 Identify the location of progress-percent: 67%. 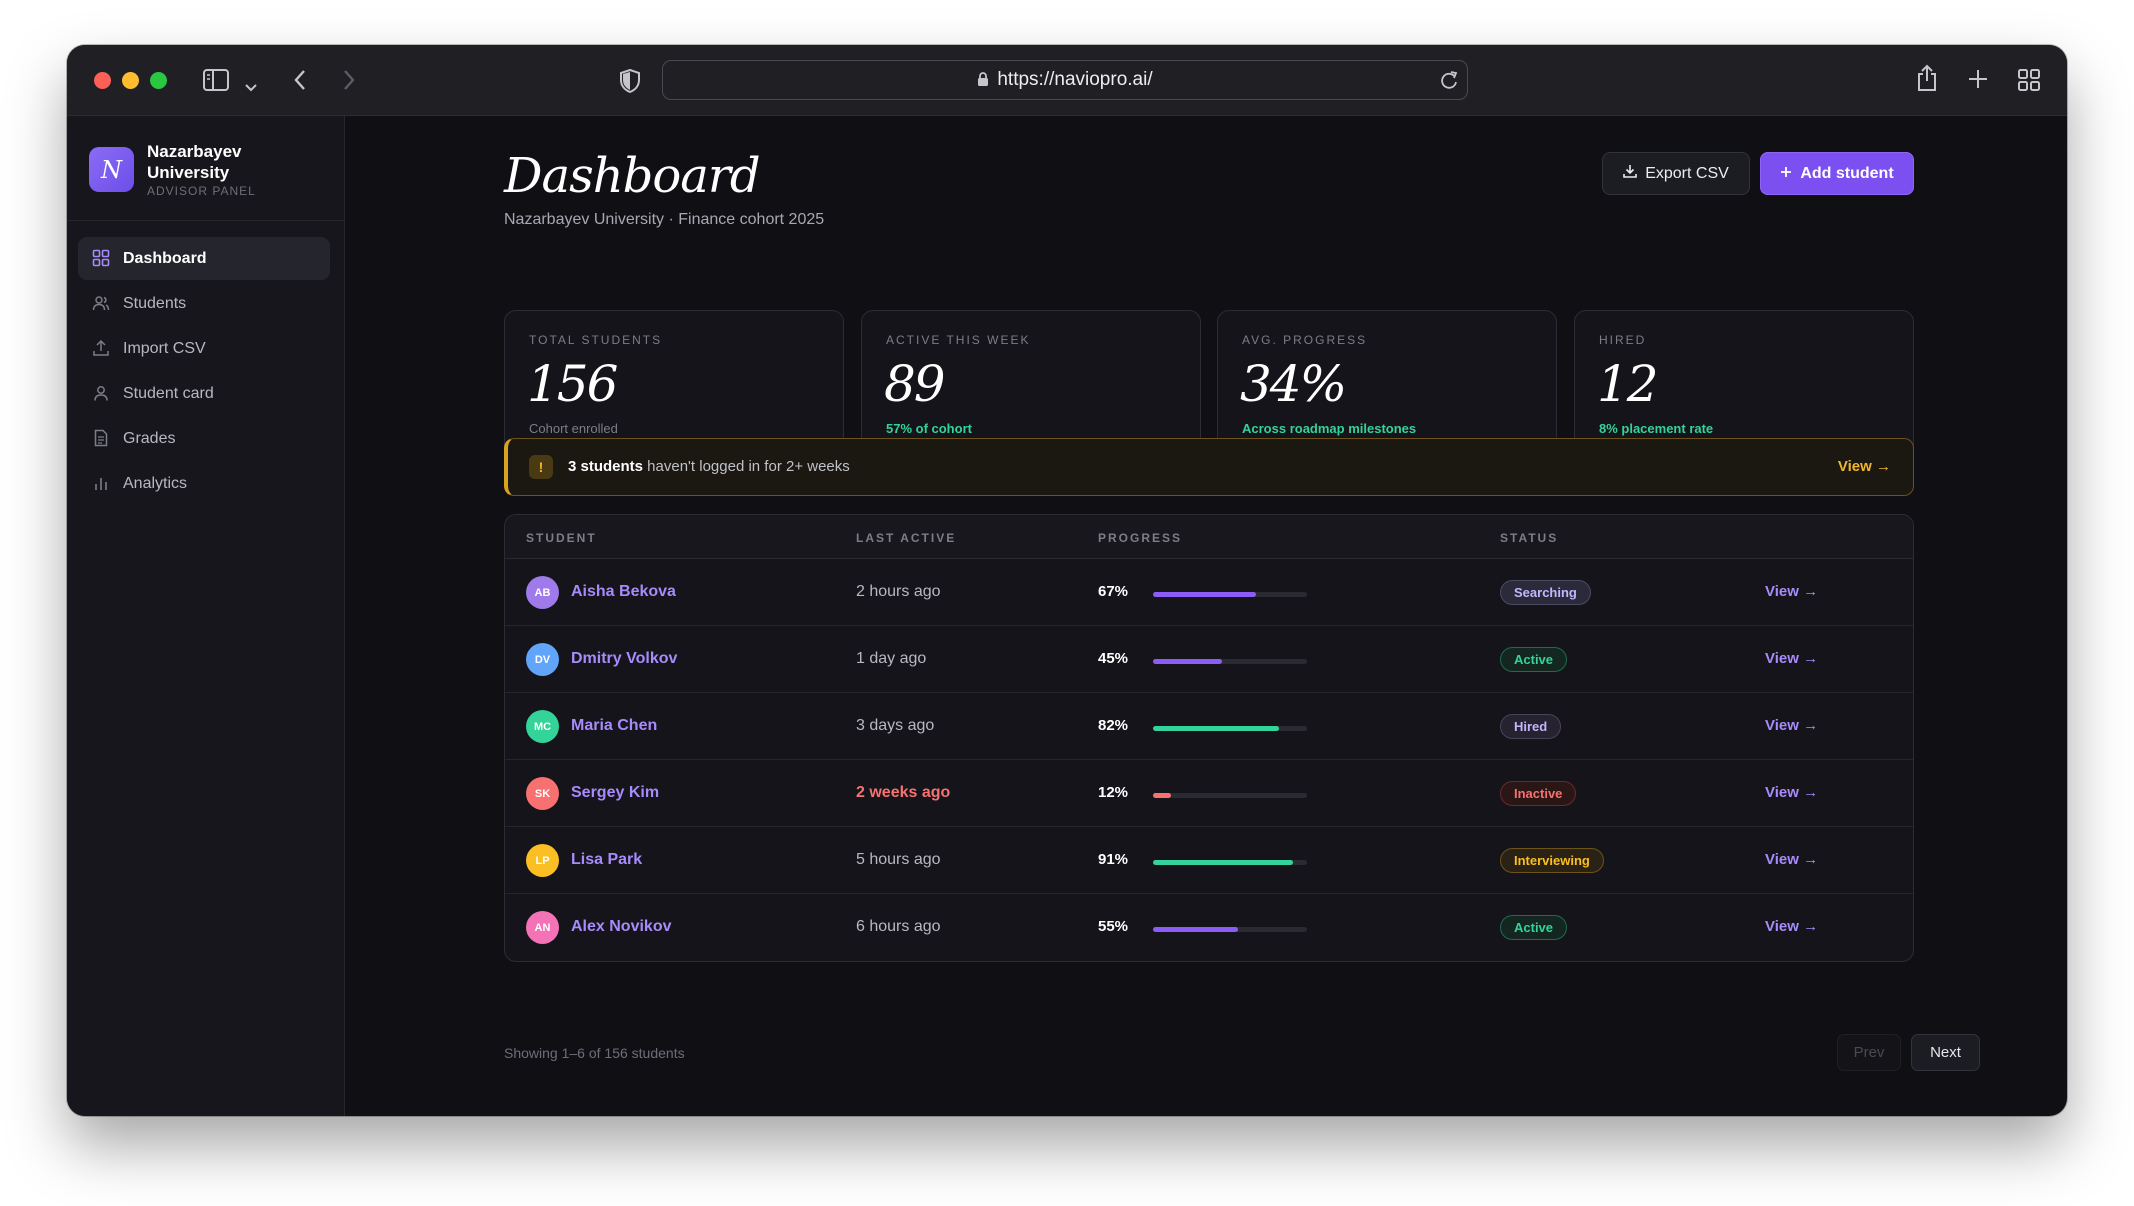
(1113, 591).